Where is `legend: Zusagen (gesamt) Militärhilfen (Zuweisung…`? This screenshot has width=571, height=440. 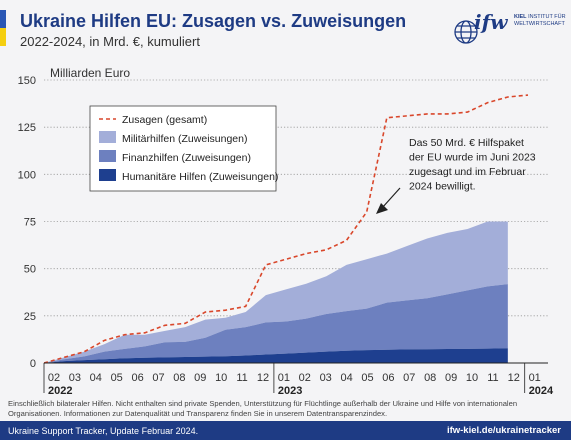 legend: Zusagen (gesamt) Militärhilfen (Zuweisung… is located at coordinates (183, 148).